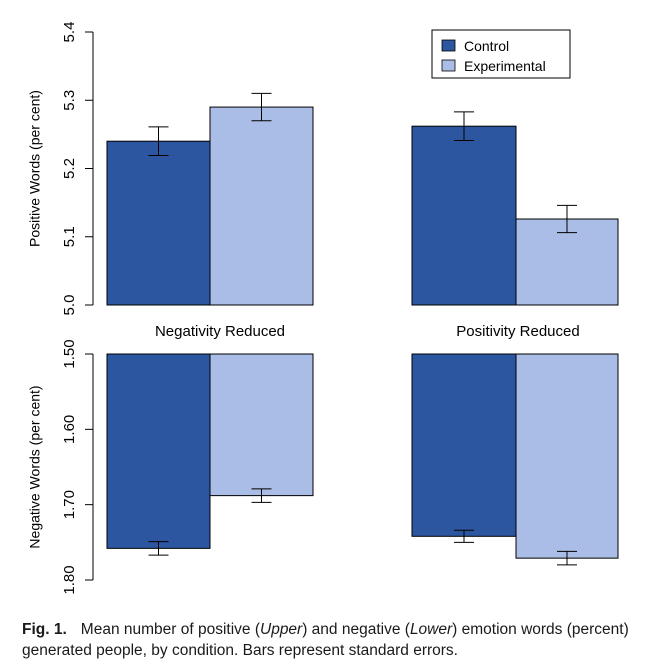 The height and width of the screenshot is (670, 648). Describe the element at coordinates (69, 504) in the screenshot. I see `y-tick-label: 1.70` at that location.